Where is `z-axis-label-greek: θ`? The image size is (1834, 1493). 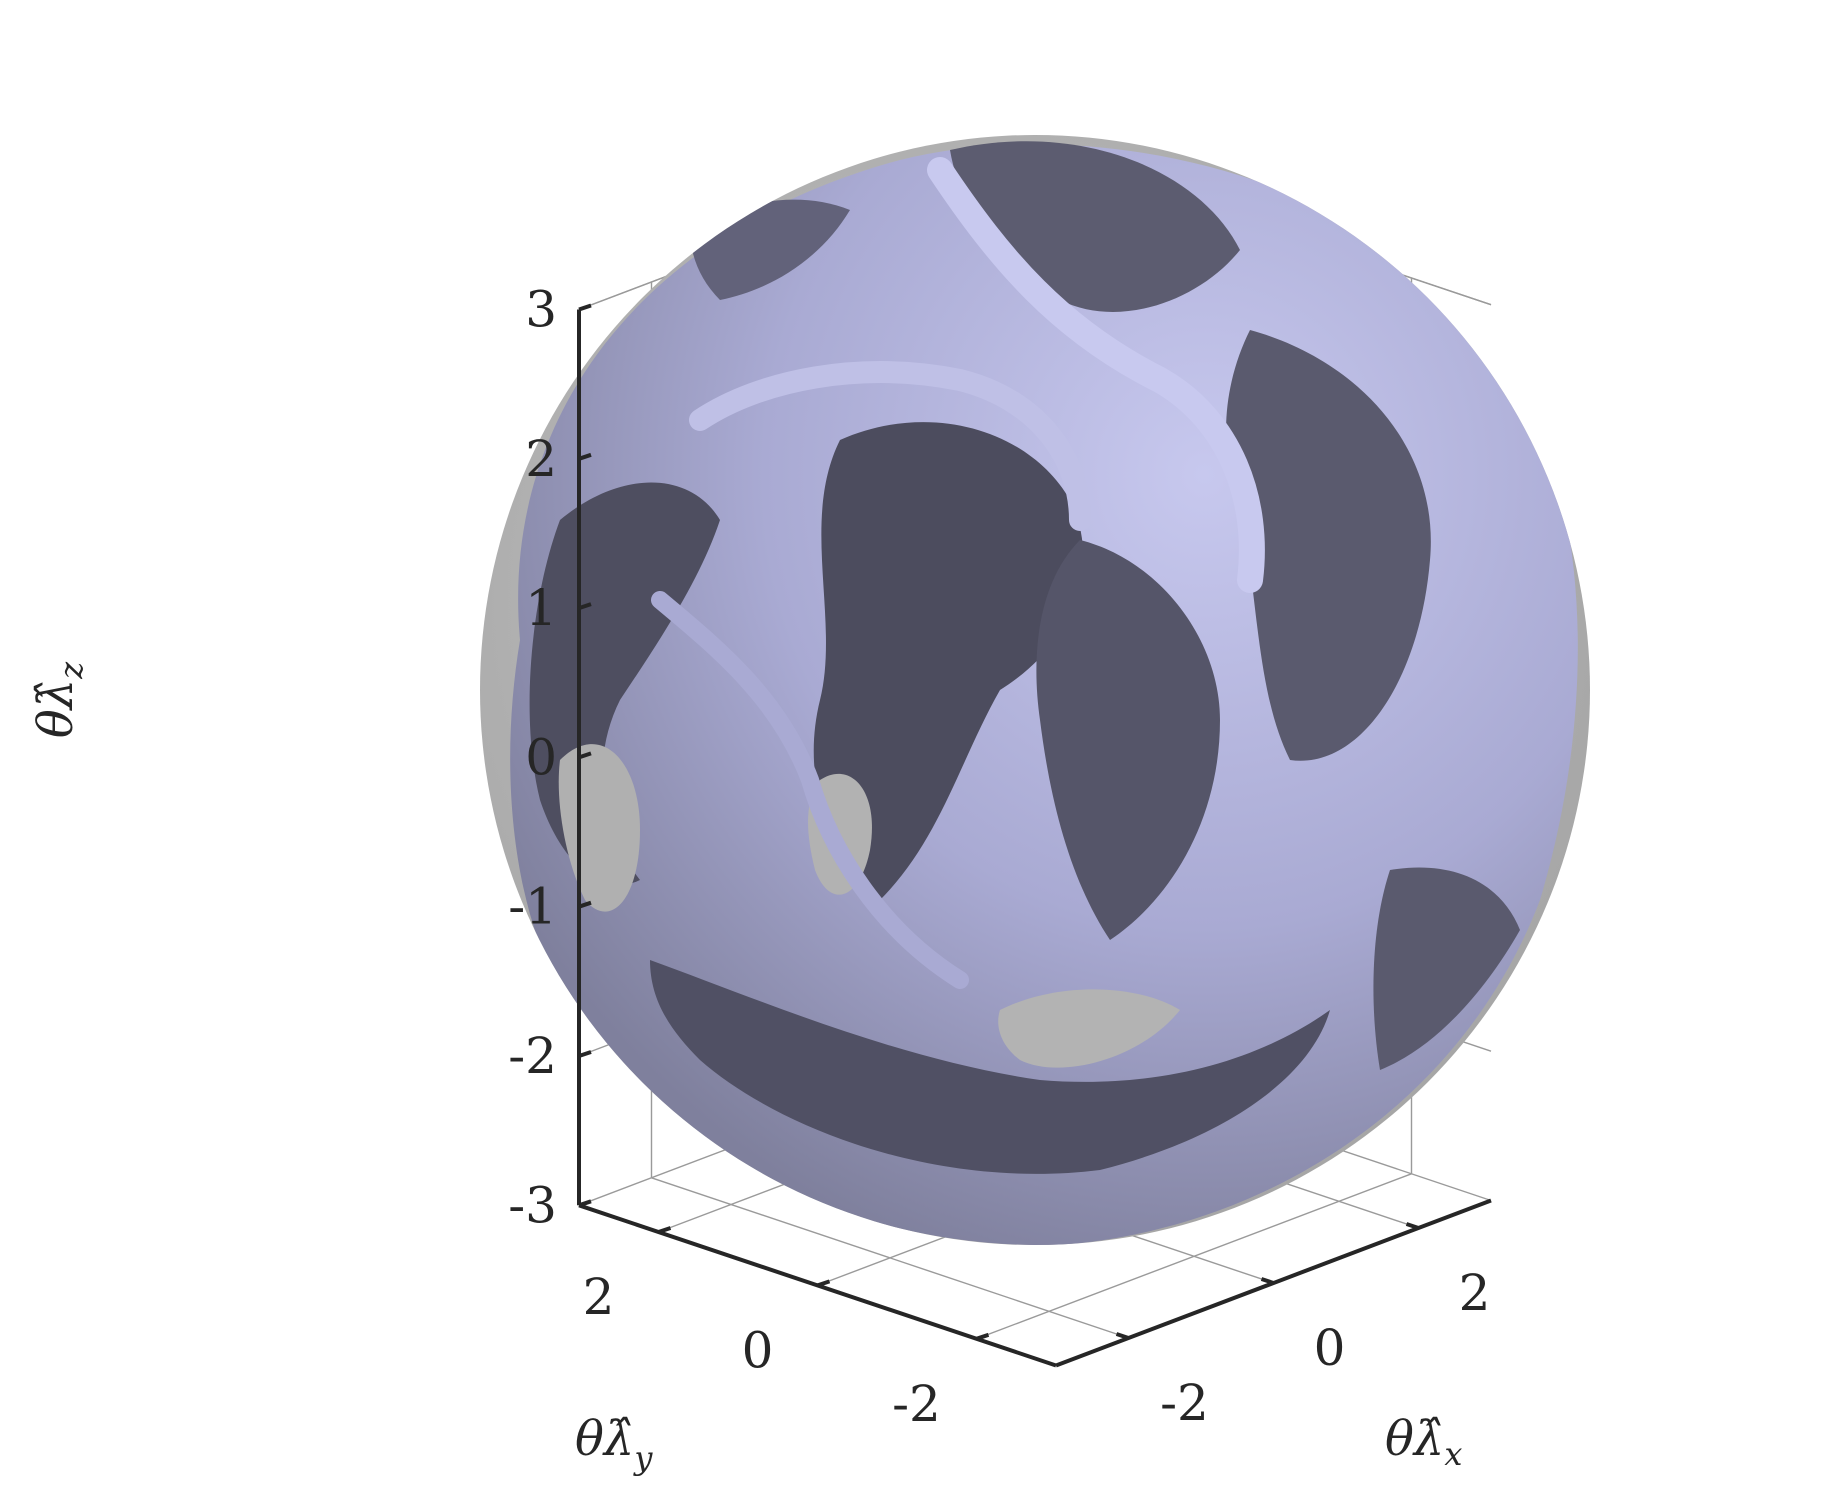
z-axis-label-greek: θ is located at coordinates (56, 723).